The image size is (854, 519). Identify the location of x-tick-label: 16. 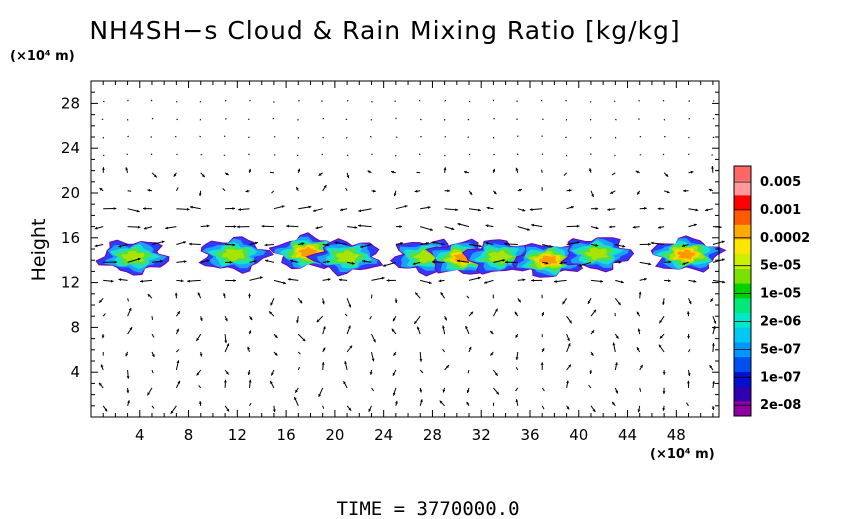
(286, 435).